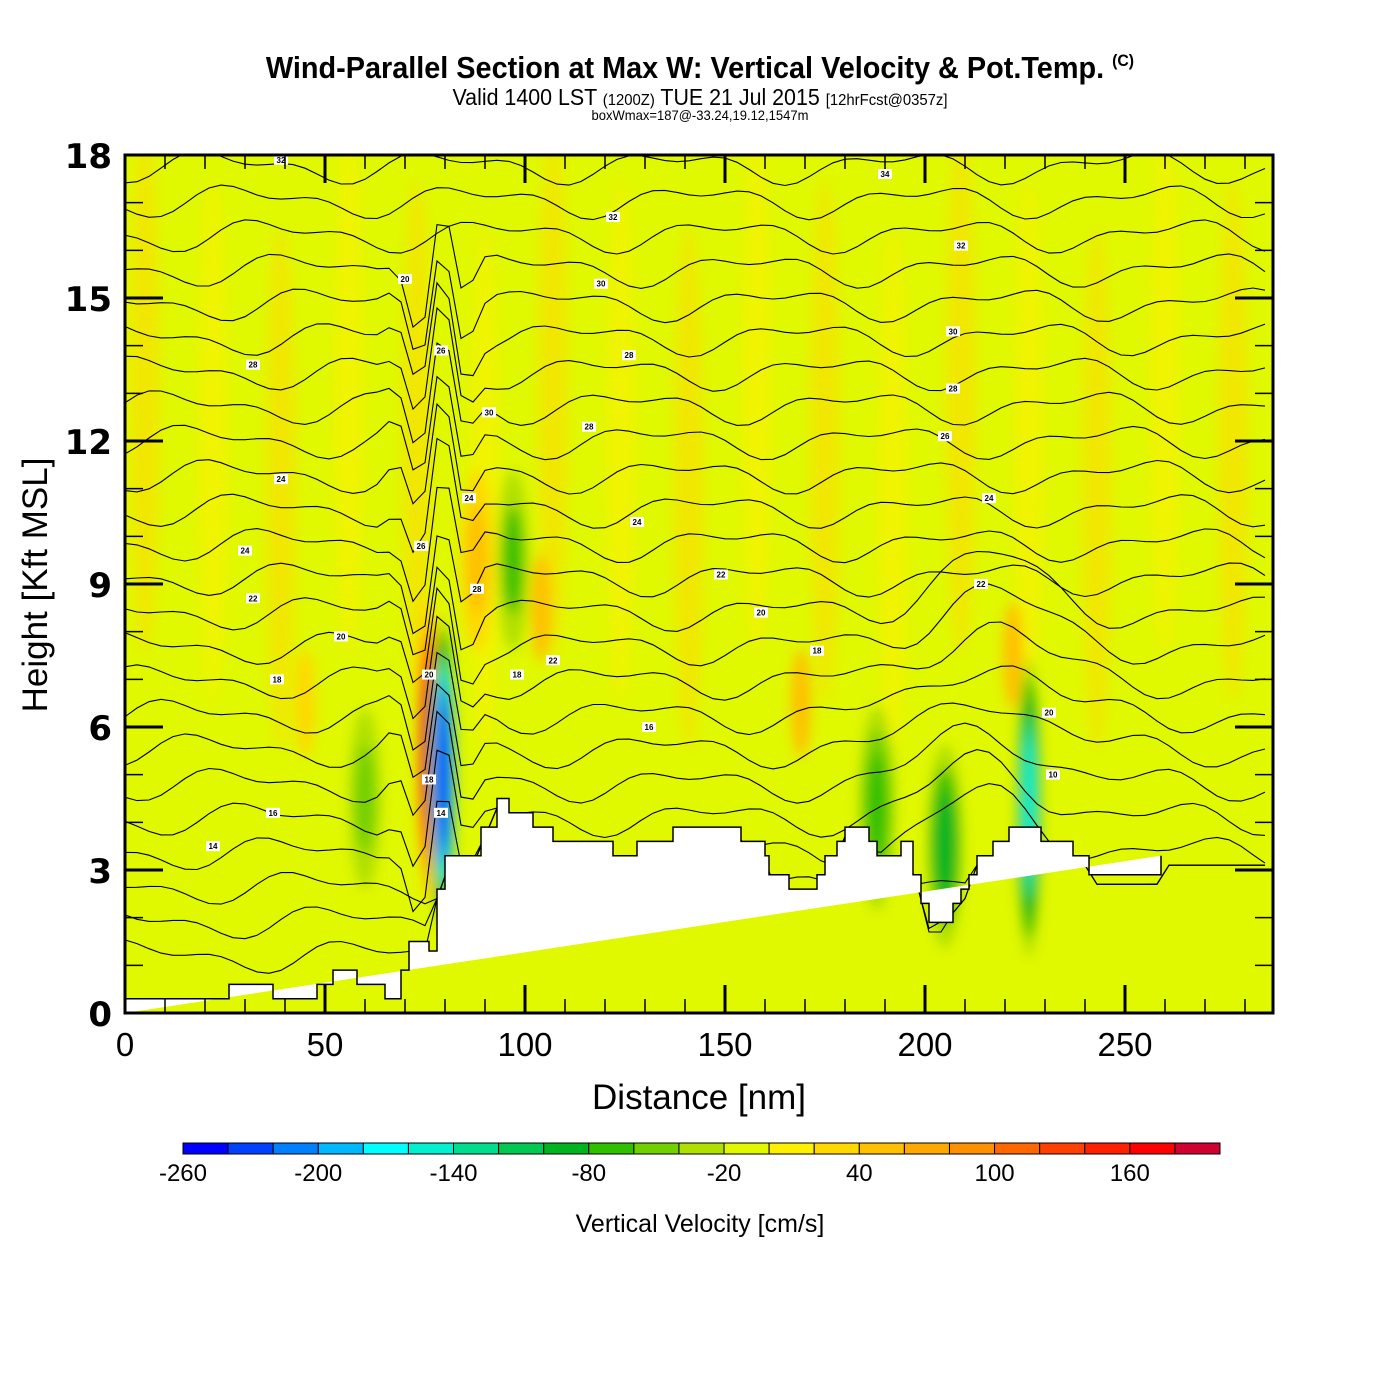 The width and height of the screenshot is (1400, 1400). What do you see at coordinates (740, 97) in the screenshot?
I see `valid-date: TUE 21 Jul 2015` at bounding box center [740, 97].